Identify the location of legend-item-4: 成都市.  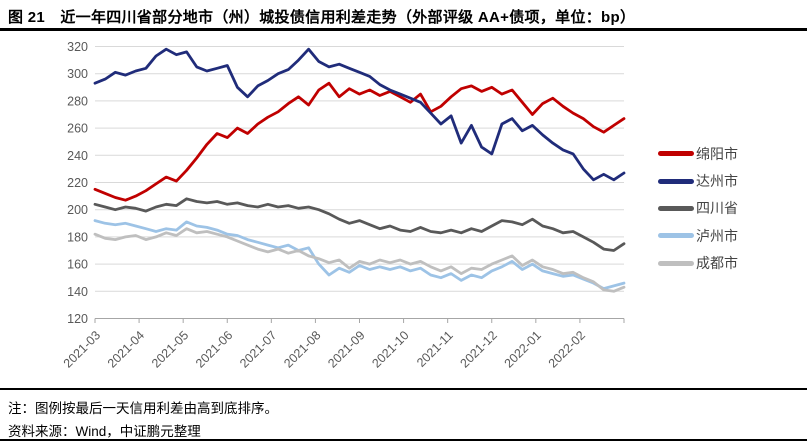
(698, 263).